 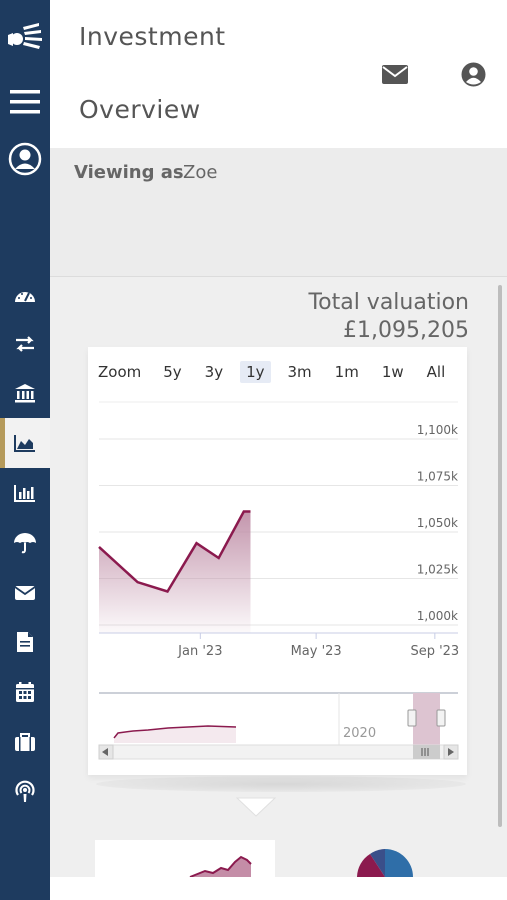 I want to click on chevron-down-icon, so click(x=256, y=807).